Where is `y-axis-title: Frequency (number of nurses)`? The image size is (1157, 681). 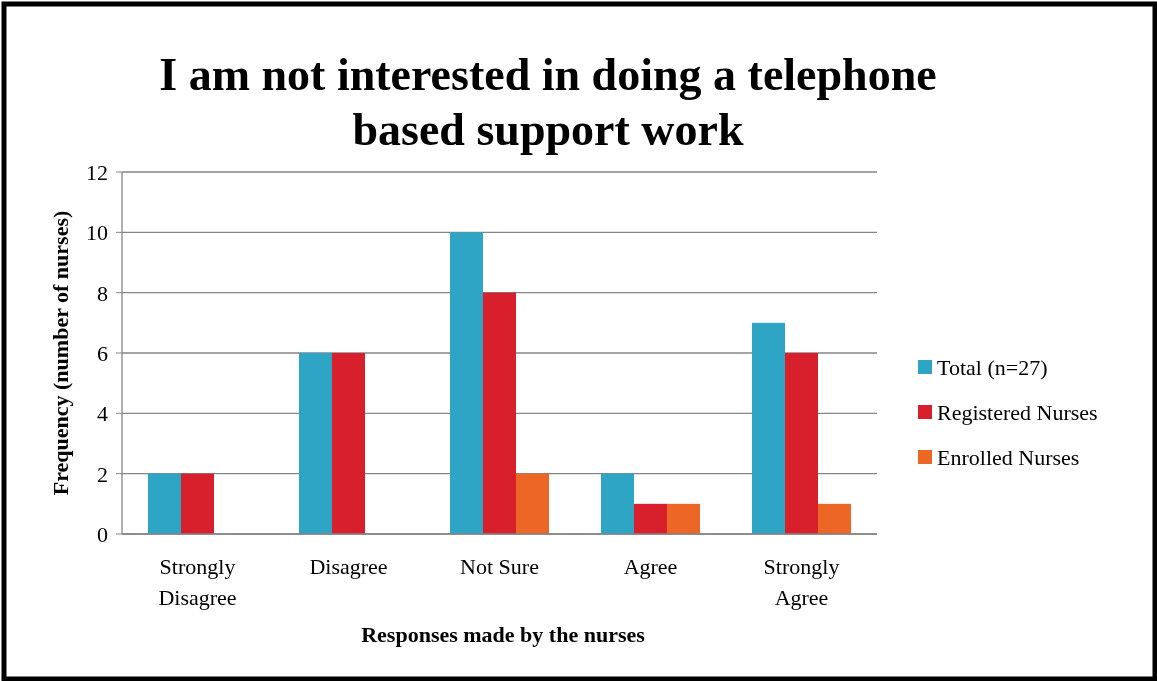
y-axis-title: Frequency (number of nurses) is located at coordinates (60, 353).